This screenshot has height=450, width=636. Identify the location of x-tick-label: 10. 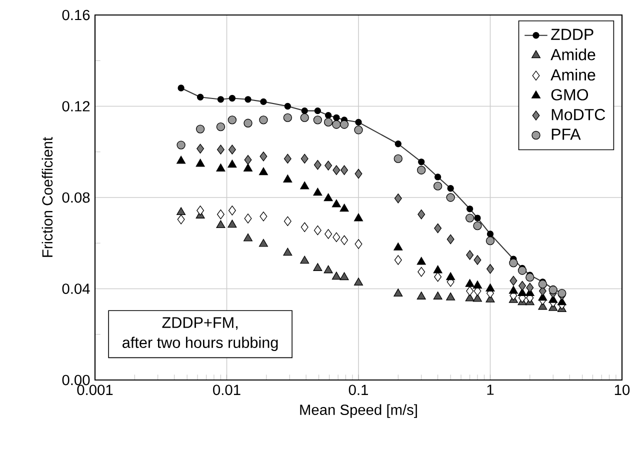
(622, 390).